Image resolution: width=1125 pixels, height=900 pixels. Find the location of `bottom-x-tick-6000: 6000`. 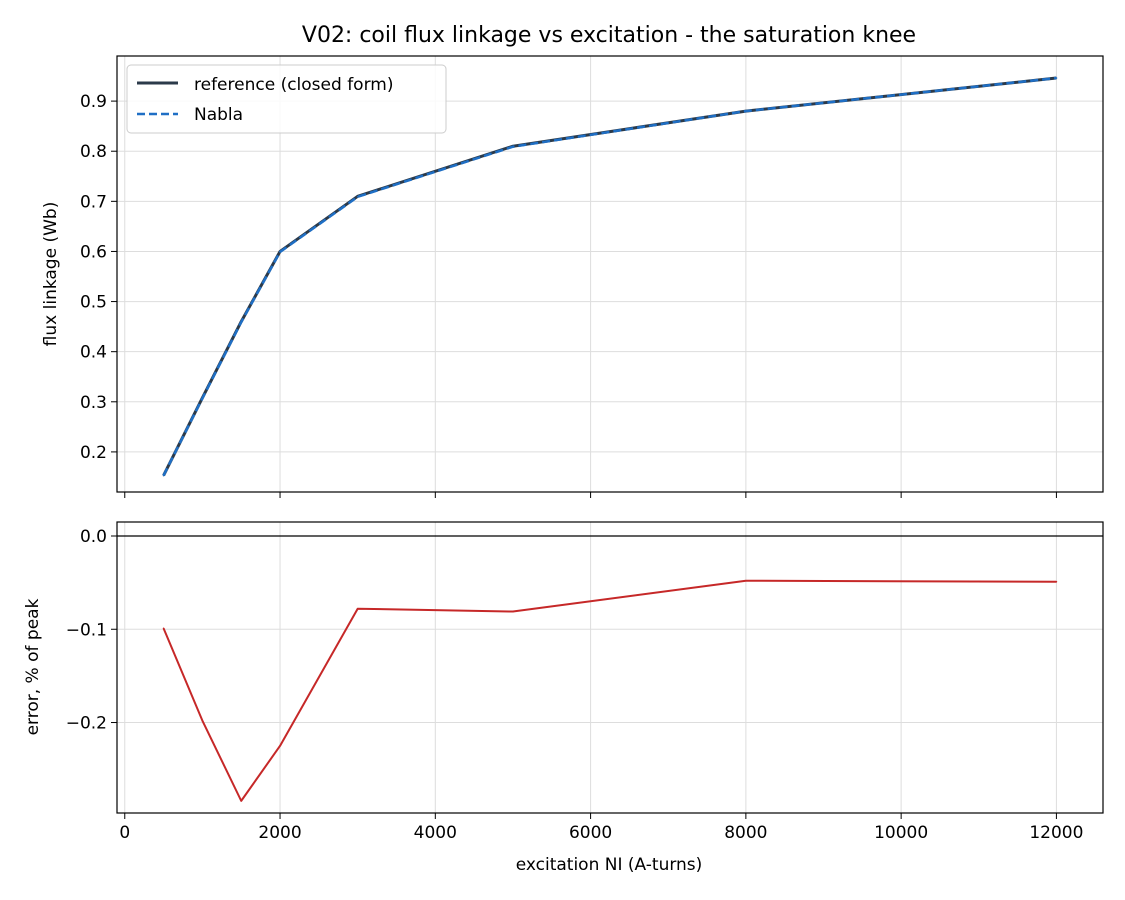

bottom-x-tick-6000: 6000 is located at coordinates (590, 828).